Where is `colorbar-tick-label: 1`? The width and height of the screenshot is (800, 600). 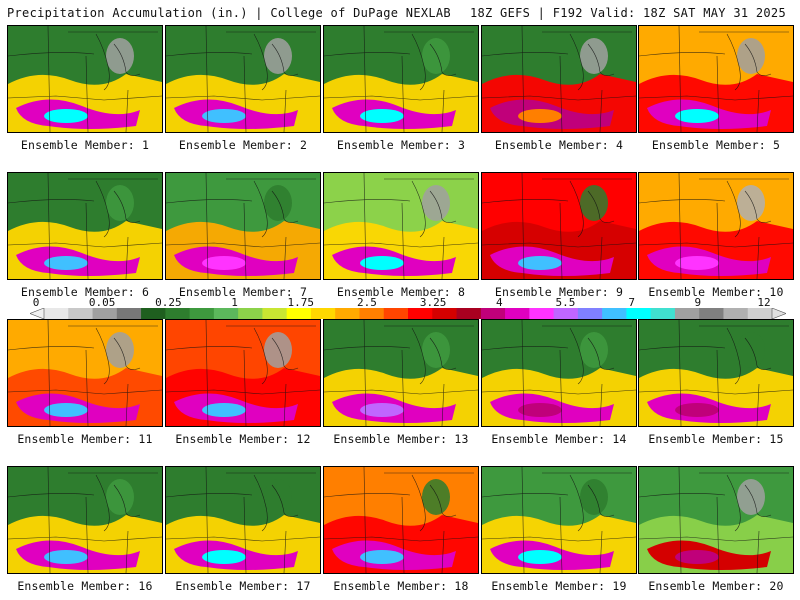 colorbar-tick-label: 1 is located at coordinates (234, 302).